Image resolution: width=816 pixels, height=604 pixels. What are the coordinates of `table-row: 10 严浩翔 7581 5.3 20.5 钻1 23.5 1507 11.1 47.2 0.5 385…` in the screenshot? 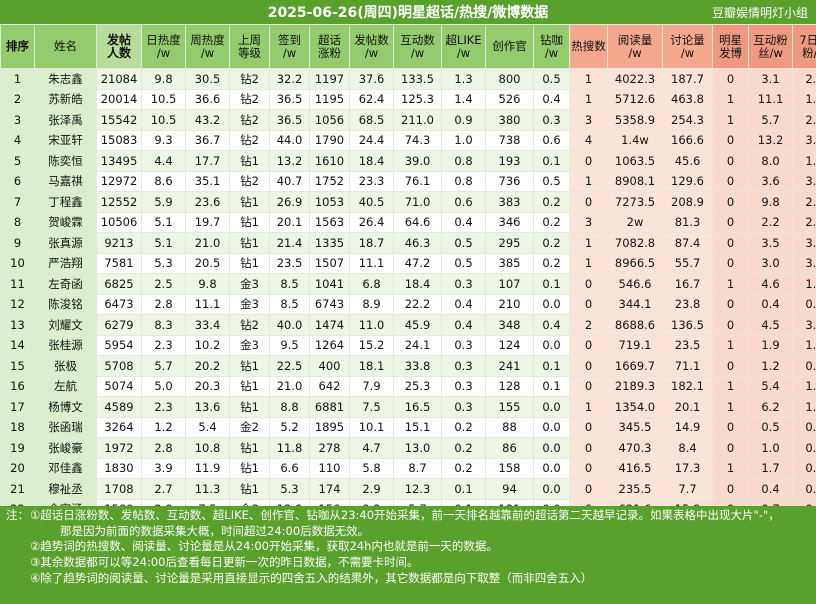 It's located at (408, 263).